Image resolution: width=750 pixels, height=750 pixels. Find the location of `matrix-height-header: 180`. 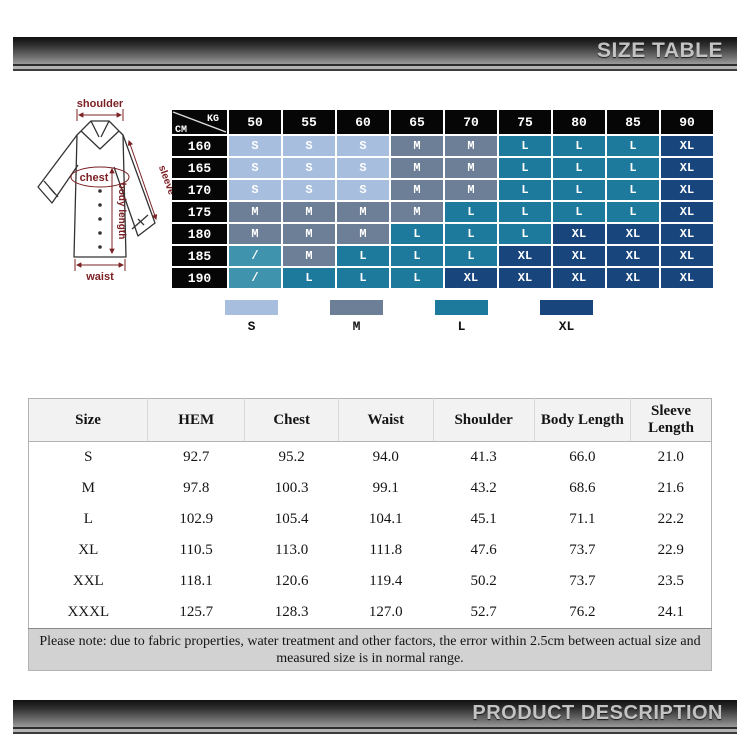

matrix-height-header: 180 is located at coordinates (199, 234).